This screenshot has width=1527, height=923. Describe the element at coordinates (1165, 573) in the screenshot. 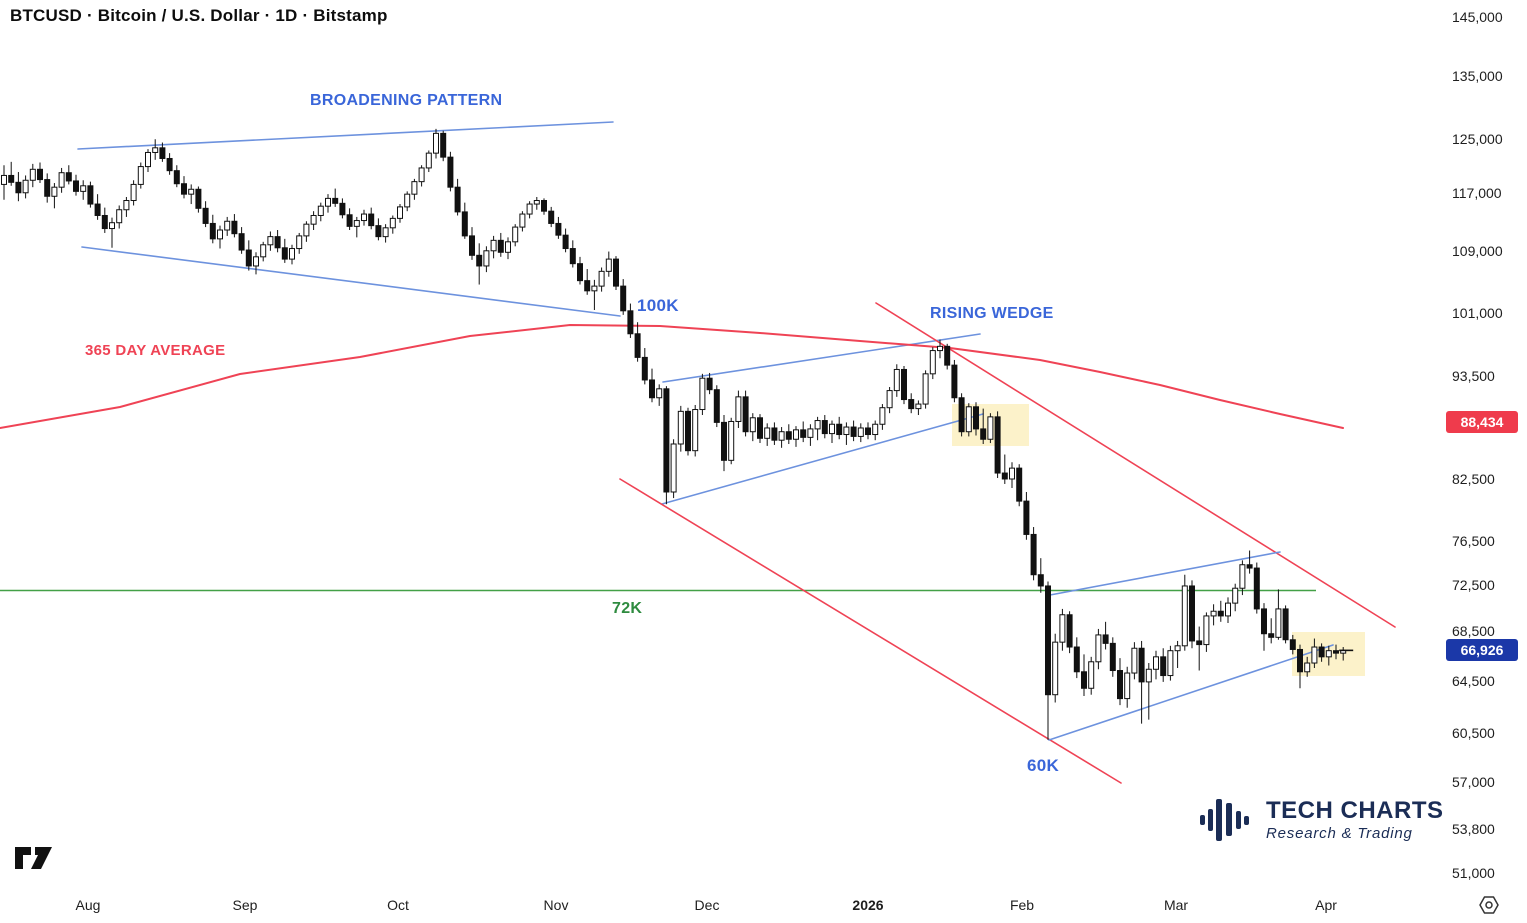

I see `trendline-small-wedge-top` at that location.